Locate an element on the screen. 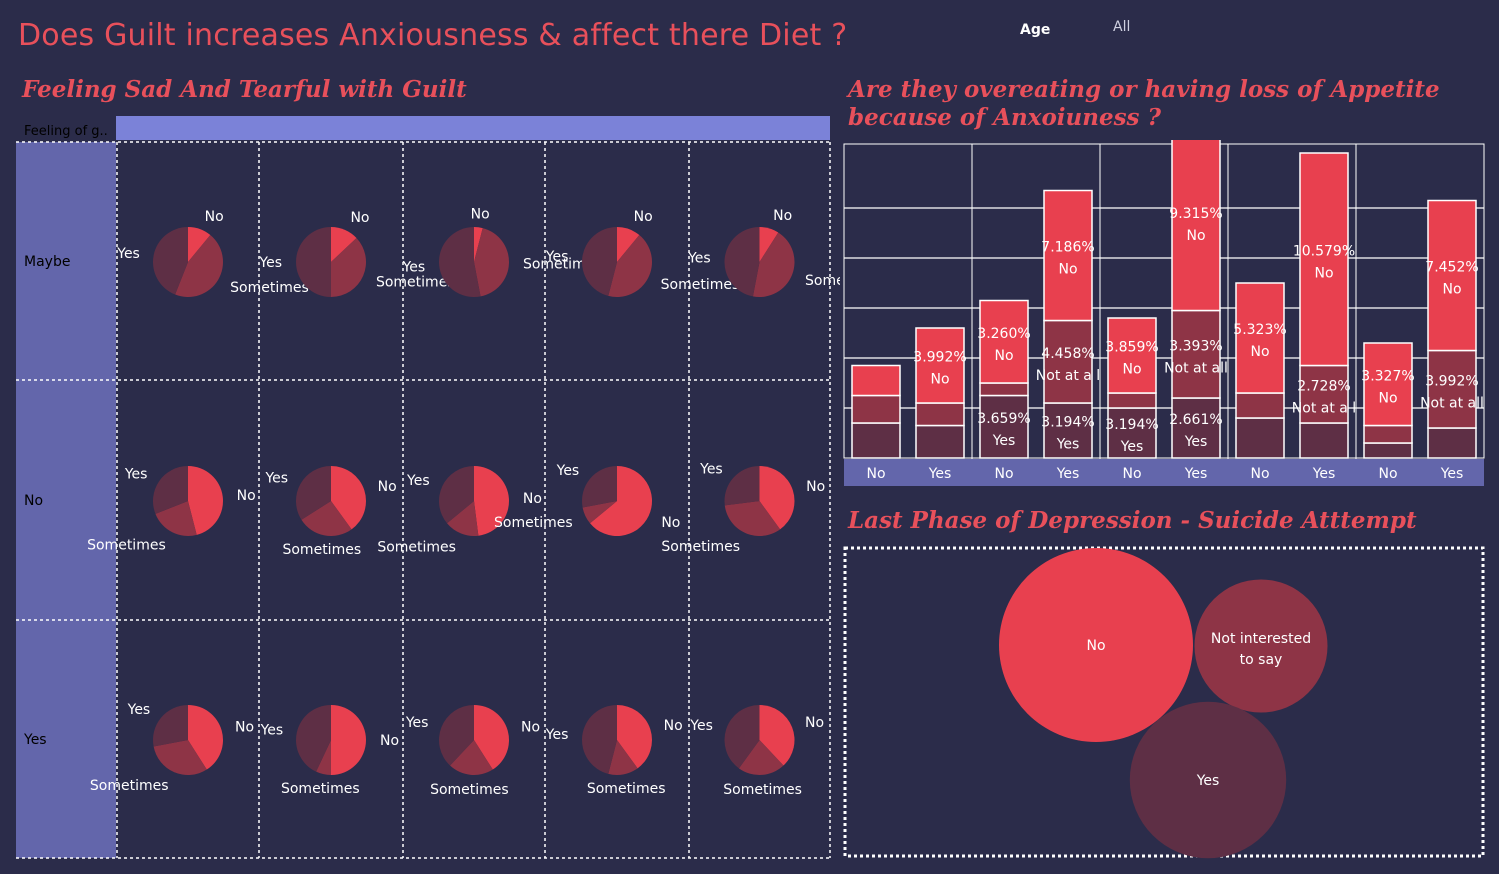 Image resolution: width=1499 pixels, height=874 pixels. bubble-label: to say is located at coordinates (1261, 660).